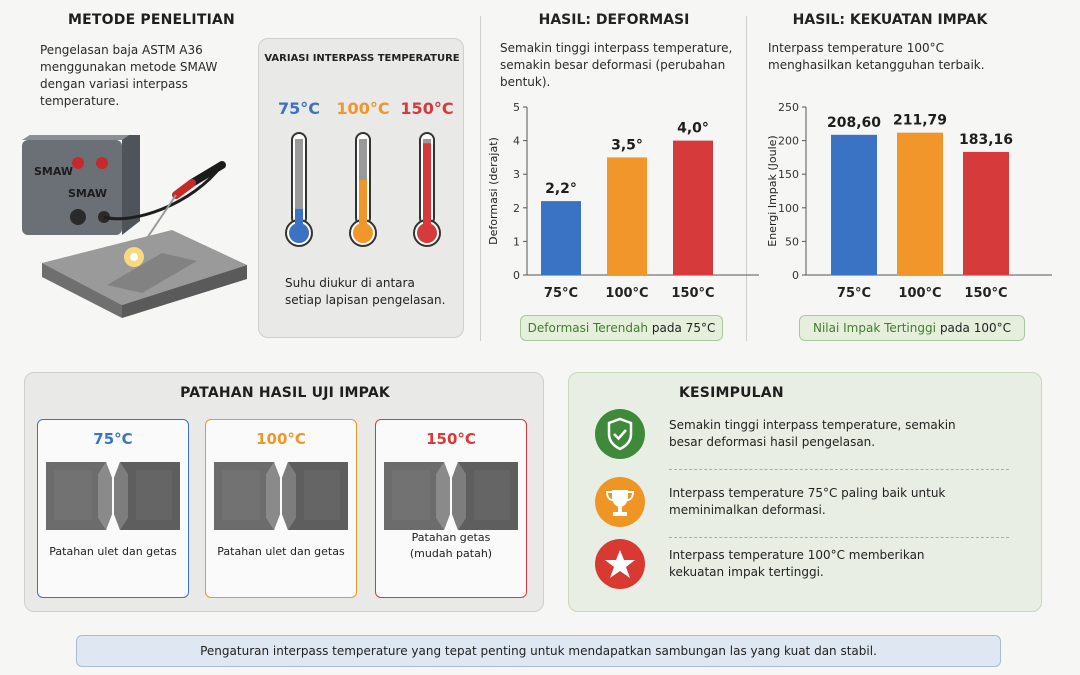  What do you see at coordinates (362, 58) in the screenshot?
I see `variasi-title: VARIASI INTERPASS TEMPERATURE` at bounding box center [362, 58].